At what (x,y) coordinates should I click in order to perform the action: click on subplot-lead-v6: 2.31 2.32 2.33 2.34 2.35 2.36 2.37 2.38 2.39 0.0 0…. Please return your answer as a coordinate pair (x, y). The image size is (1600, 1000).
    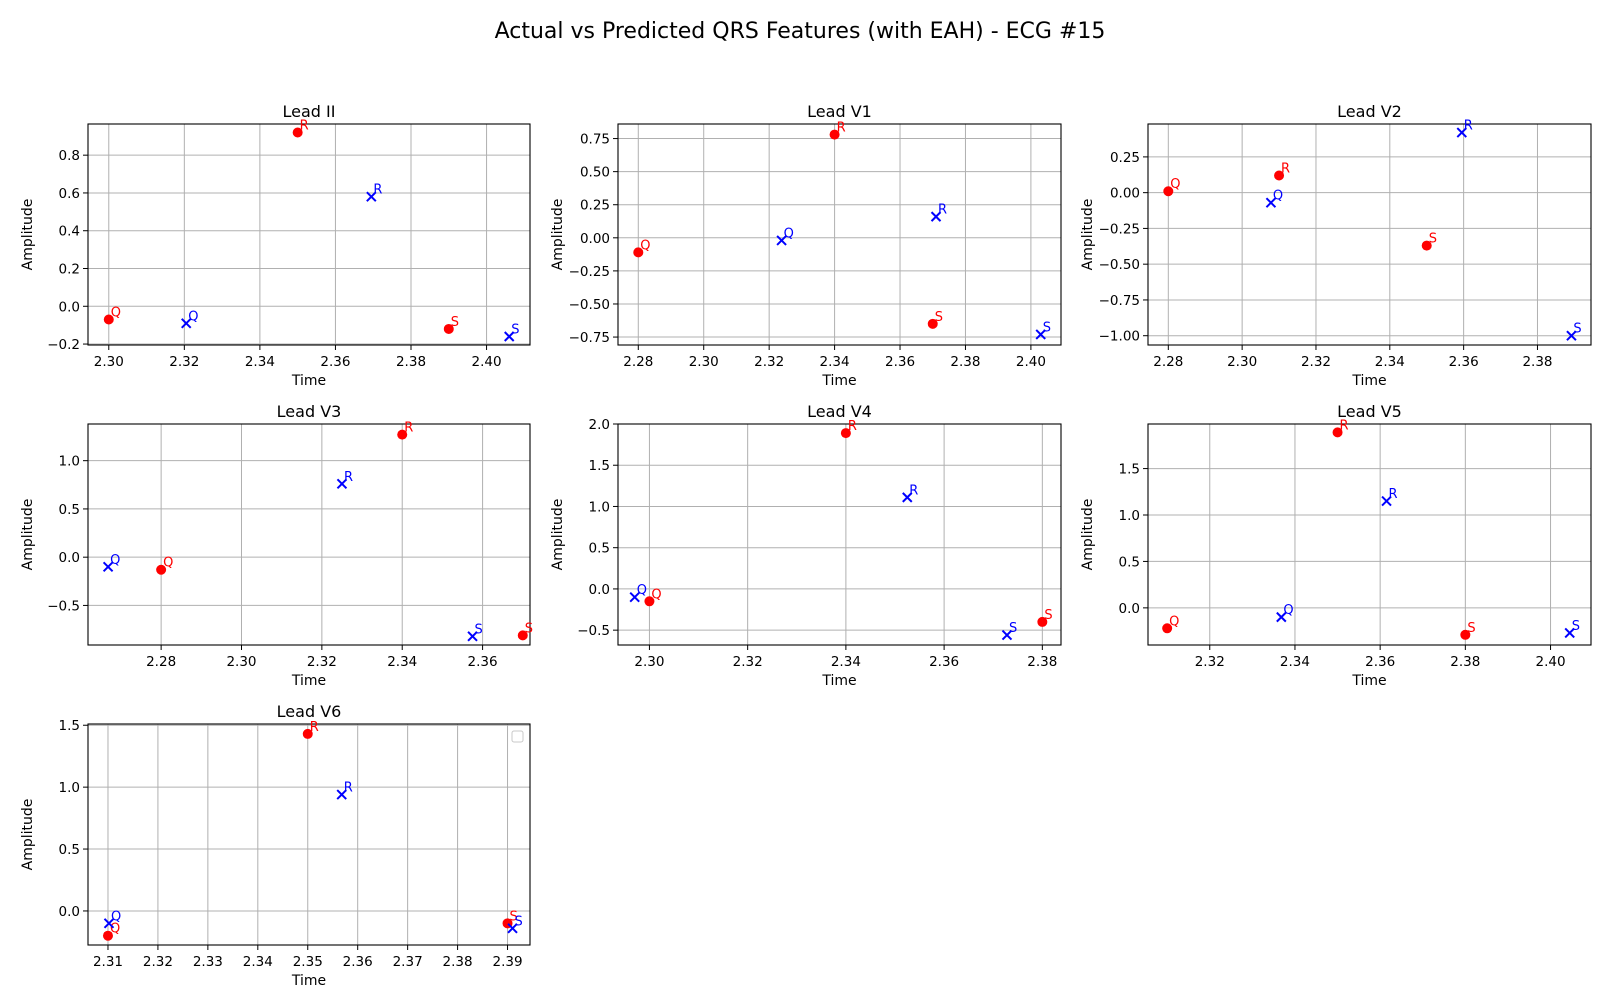
    Looking at the image, I should click on (275, 845).